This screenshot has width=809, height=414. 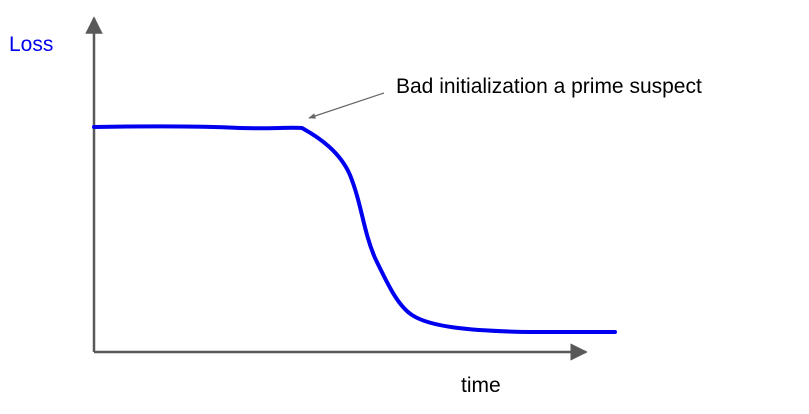 I want to click on annotation-text: Bad initialization a prime suspect, so click(x=549, y=86).